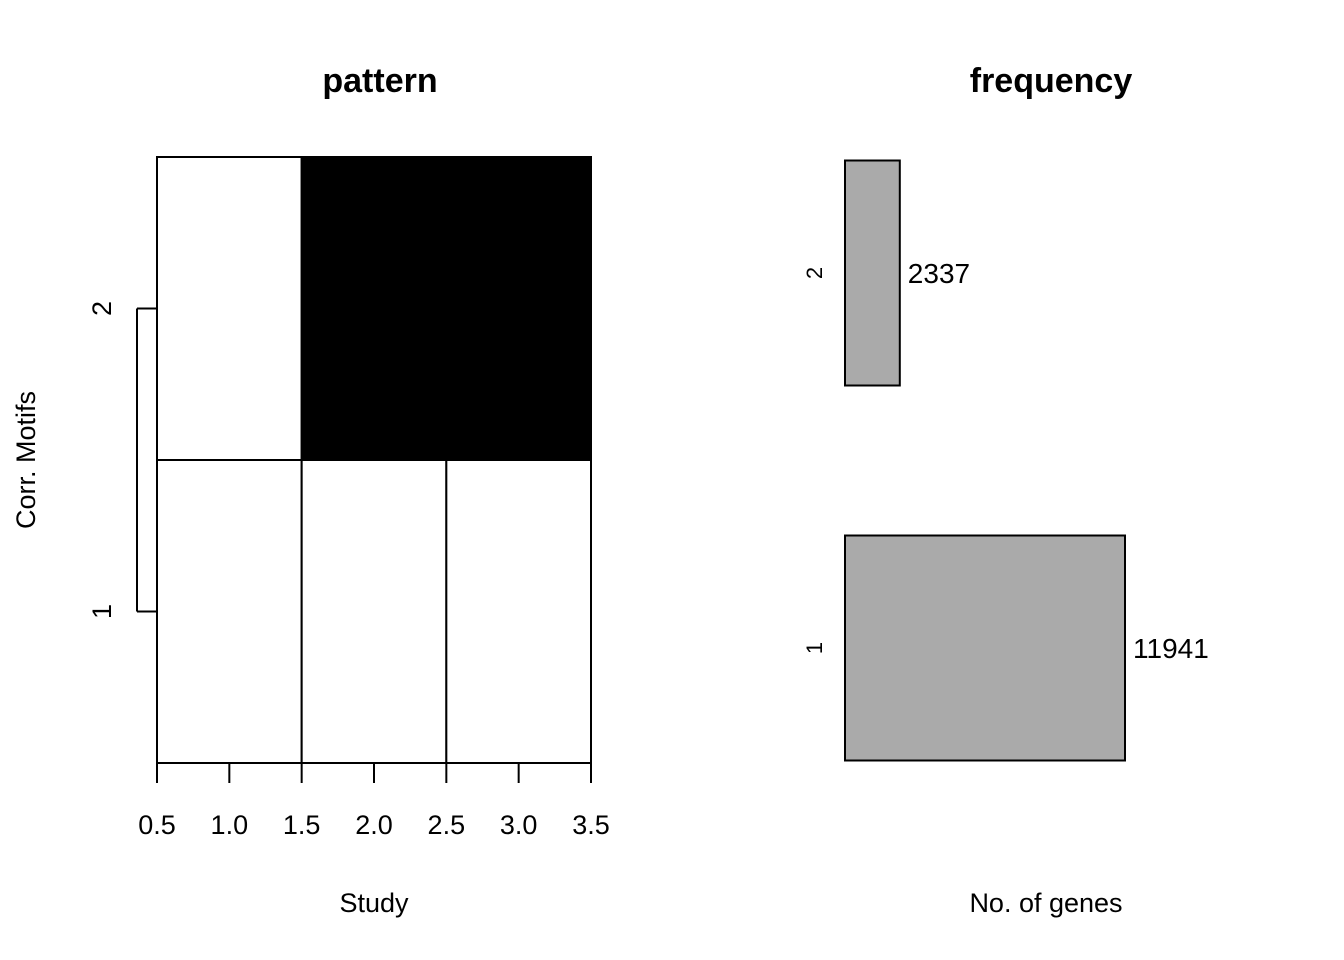 The width and height of the screenshot is (1344, 960). Describe the element at coordinates (379, 81) in the screenshot. I see `pattern-title: pattern` at that location.